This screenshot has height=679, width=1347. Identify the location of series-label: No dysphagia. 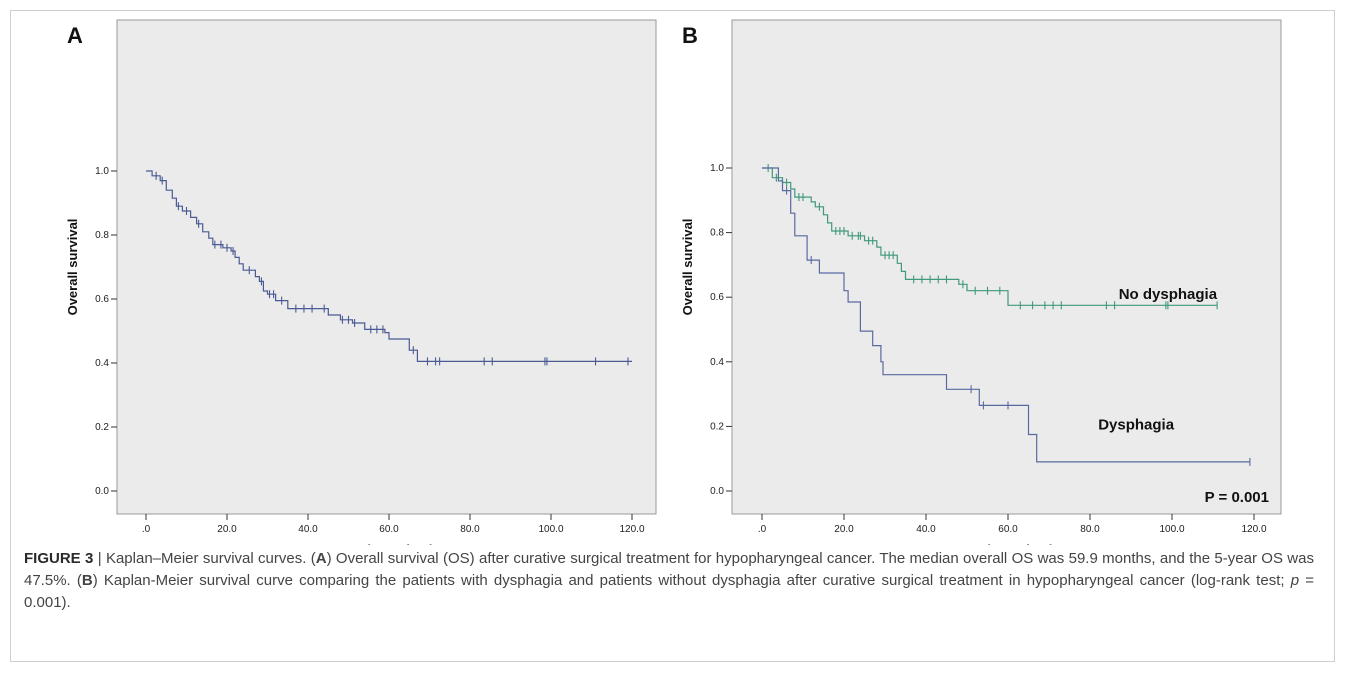
(1168, 294).